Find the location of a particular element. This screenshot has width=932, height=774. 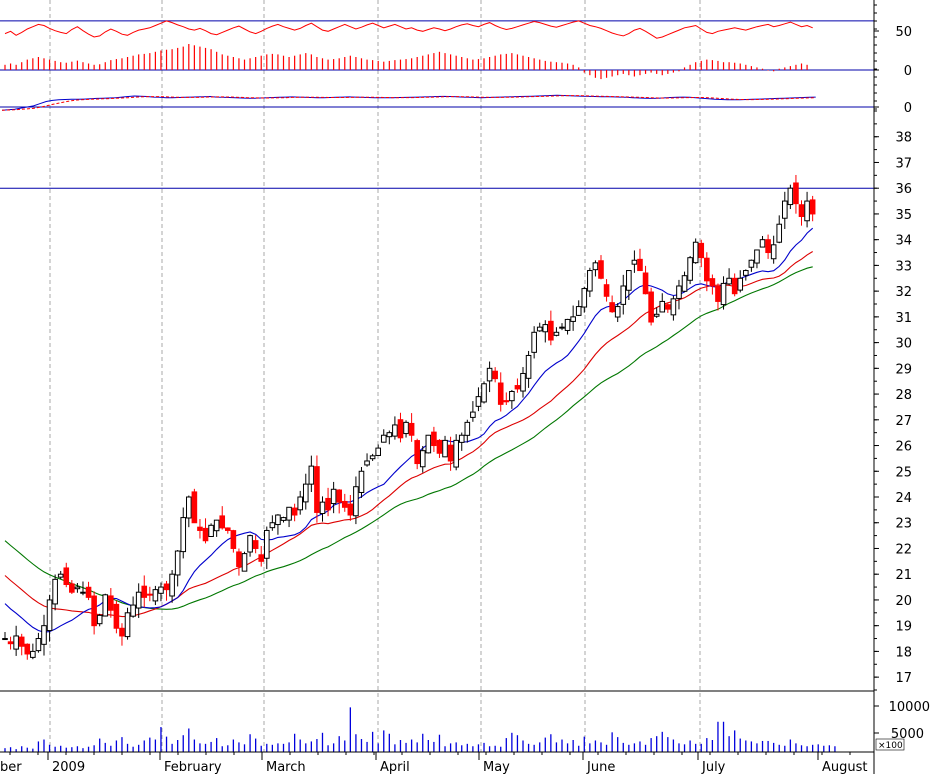

price-tick-label: 36 is located at coordinates (903, 189).